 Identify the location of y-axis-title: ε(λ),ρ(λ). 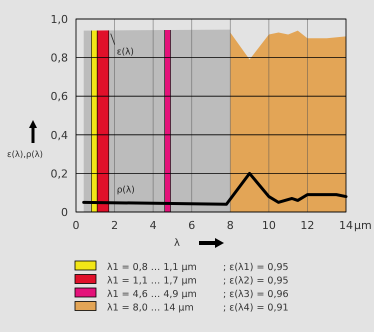
(25, 155).